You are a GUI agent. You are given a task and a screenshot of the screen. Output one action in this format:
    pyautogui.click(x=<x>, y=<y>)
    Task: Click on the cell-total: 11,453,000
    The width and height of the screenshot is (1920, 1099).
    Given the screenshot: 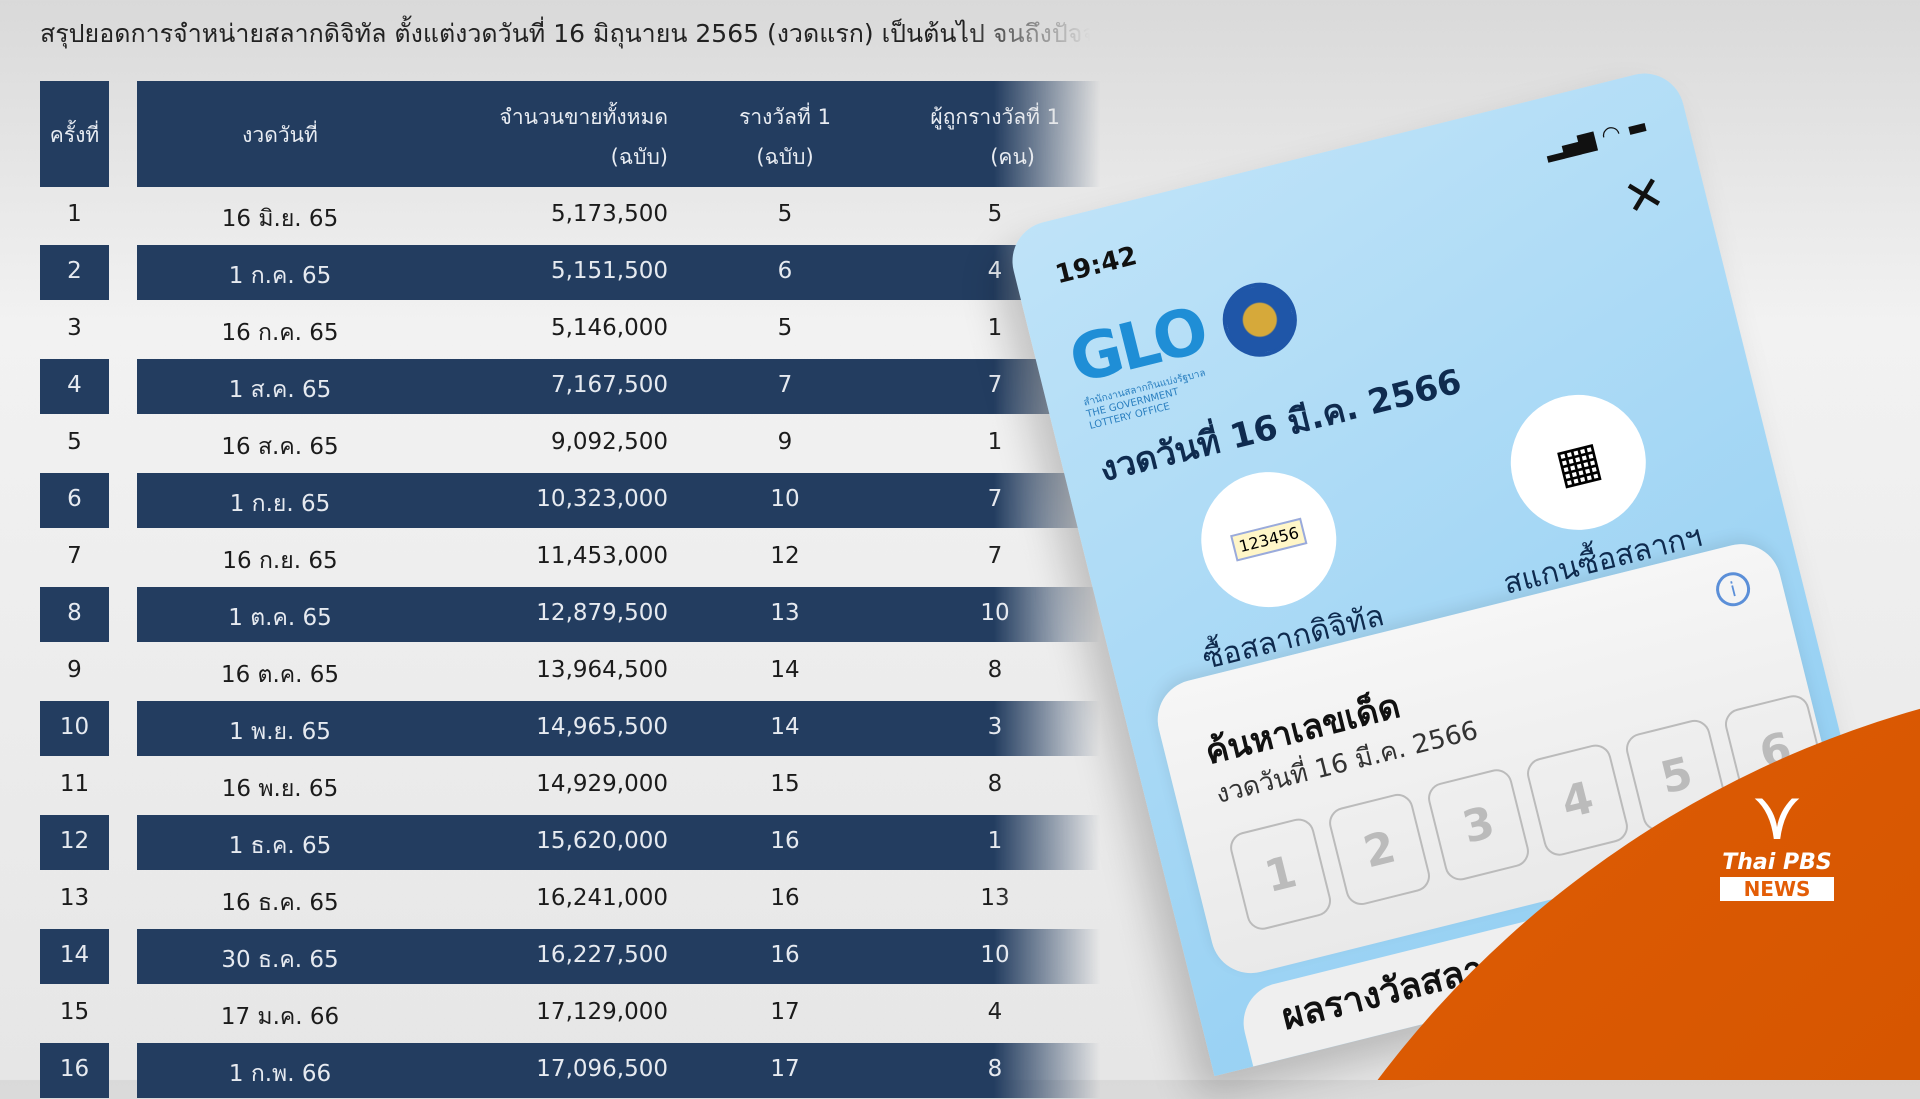 What is the action you would take?
    pyautogui.click(x=602, y=556)
    